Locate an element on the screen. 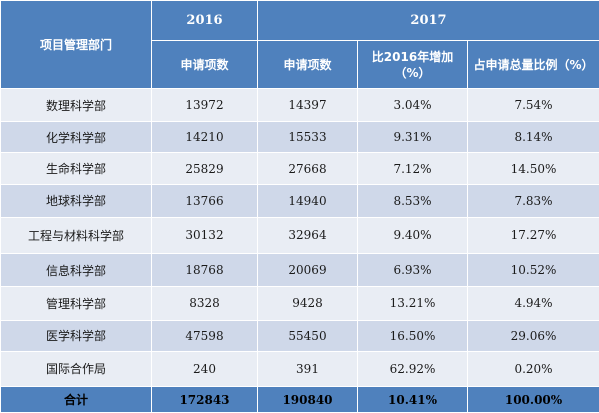 This screenshot has width=599, height=413. increase-cell: 3.04% is located at coordinates (412, 105).